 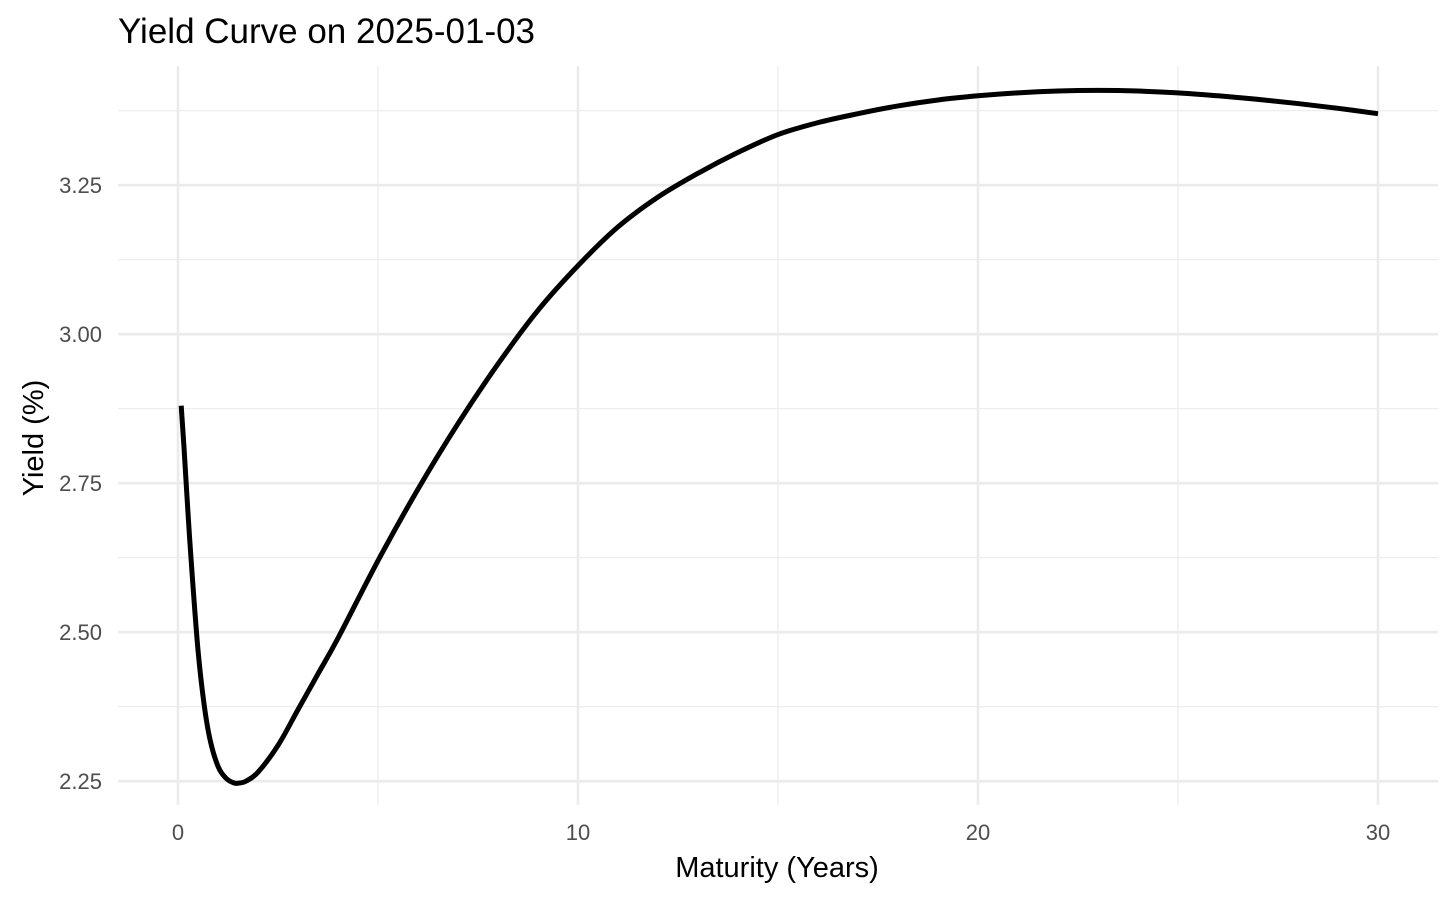 What do you see at coordinates (178, 832) in the screenshot?
I see `x-tick-label: 0` at bounding box center [178, 832].